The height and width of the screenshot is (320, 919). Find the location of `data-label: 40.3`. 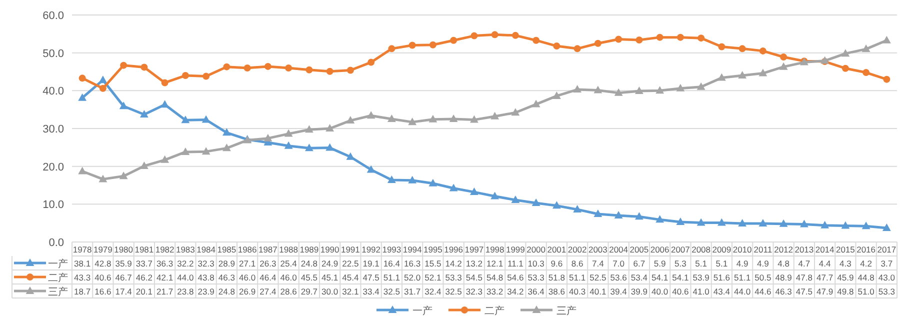

data-label: 40.3 is located at coordinates (577, 291).